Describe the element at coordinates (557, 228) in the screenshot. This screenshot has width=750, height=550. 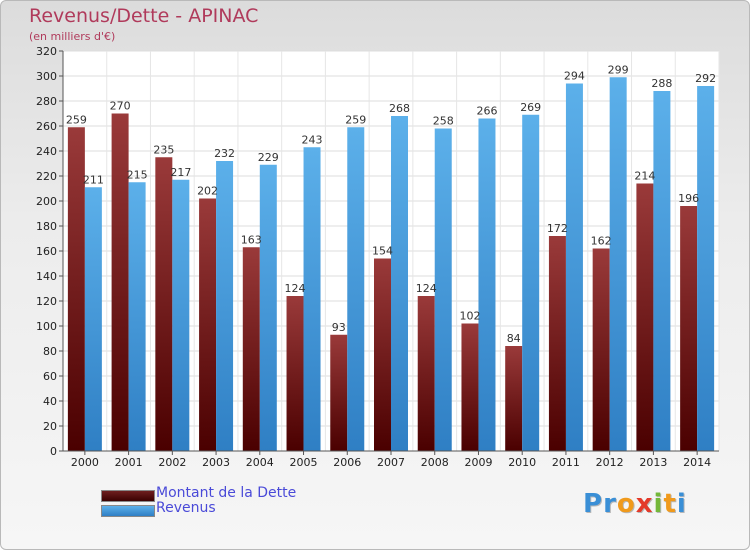
I see `data-label-dette: 172` at that location.